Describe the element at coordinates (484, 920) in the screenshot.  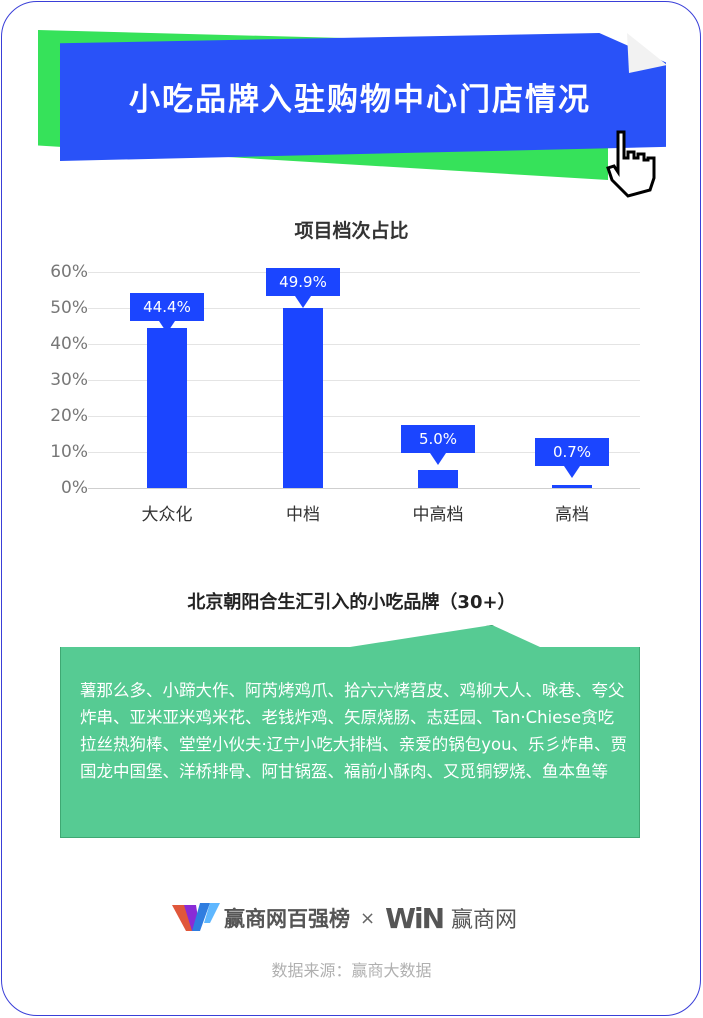
I see `winshang-logo-text: 赢商网` at that location.